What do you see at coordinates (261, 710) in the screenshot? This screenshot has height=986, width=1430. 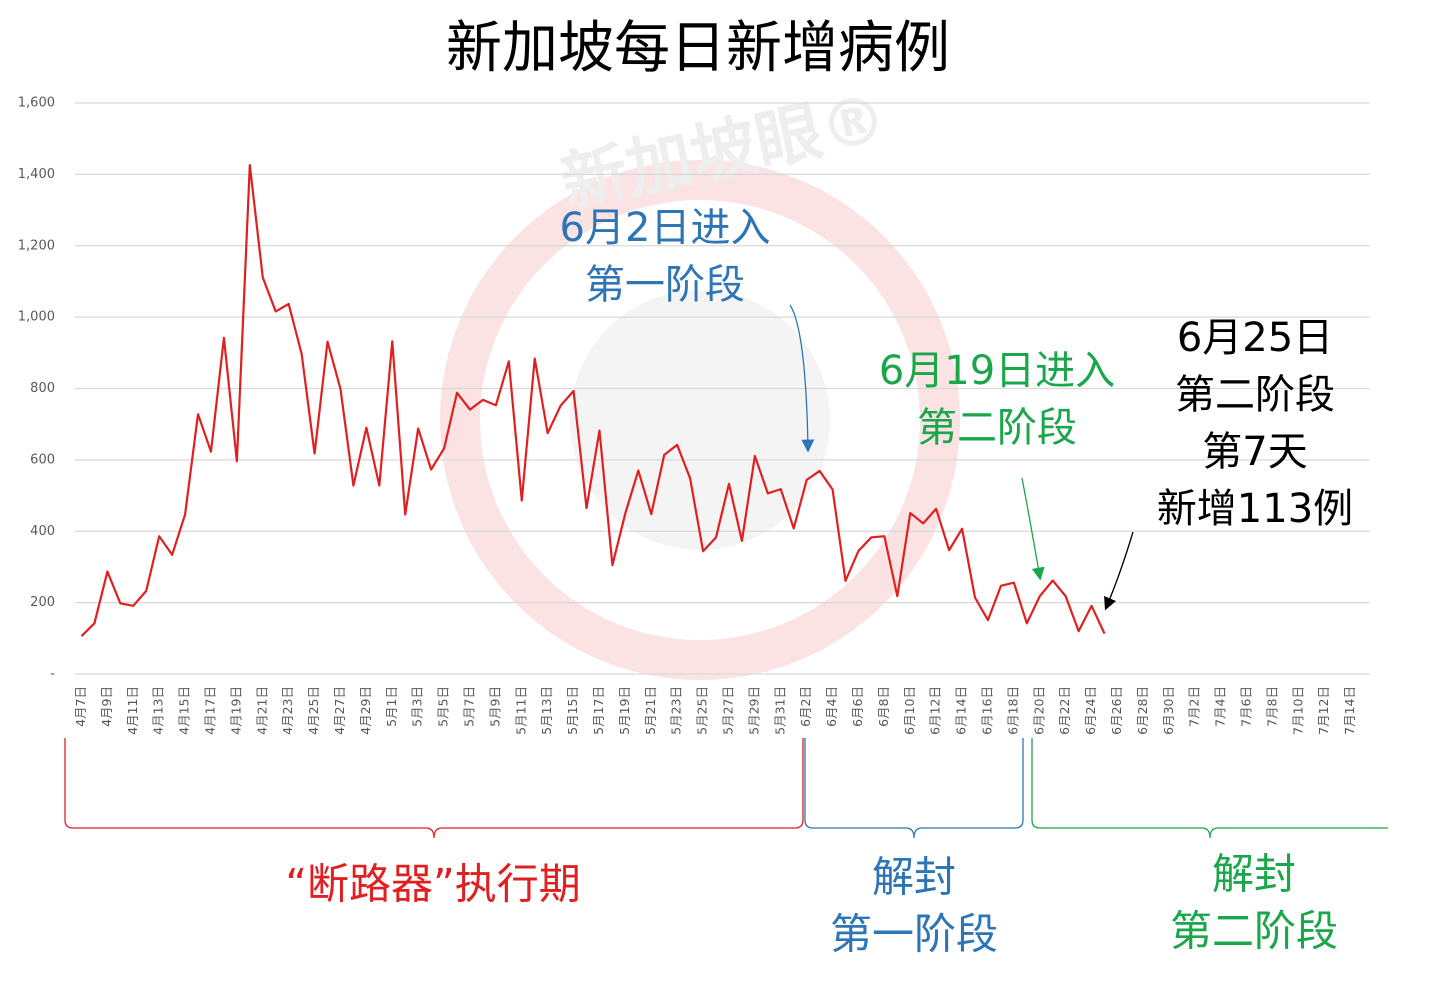 I see `x-tick-label: 4月21日` at bounding box center [261, 710].